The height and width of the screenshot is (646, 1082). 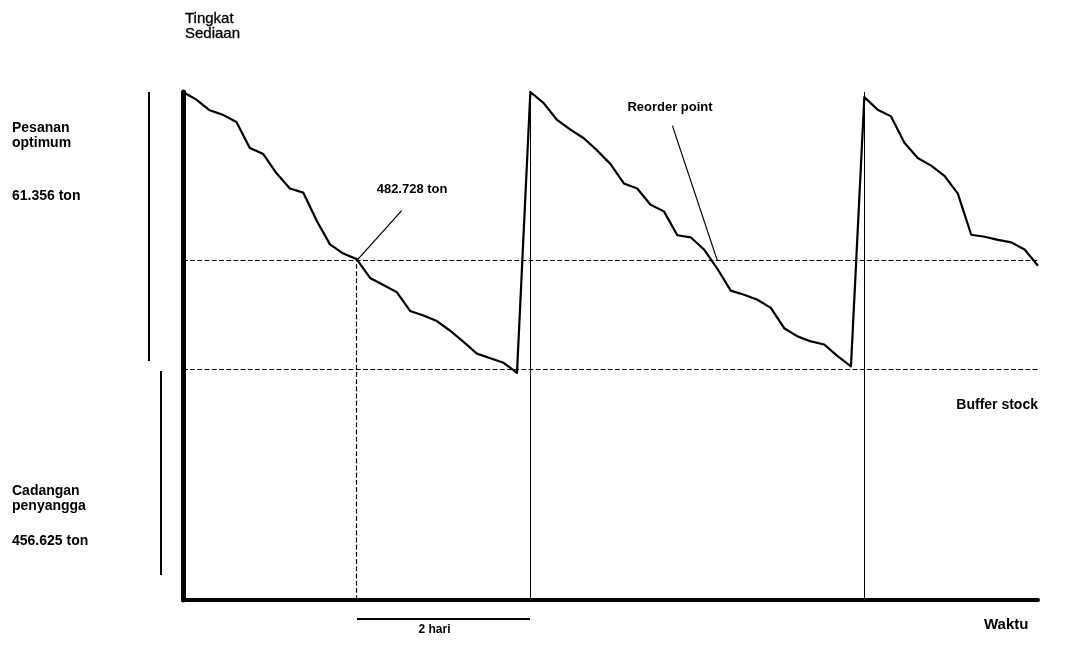 What do you see at coordinates (46, 195) in the screenshot?
I see `text: 61.356 ton` at bounding box center [46, 195].